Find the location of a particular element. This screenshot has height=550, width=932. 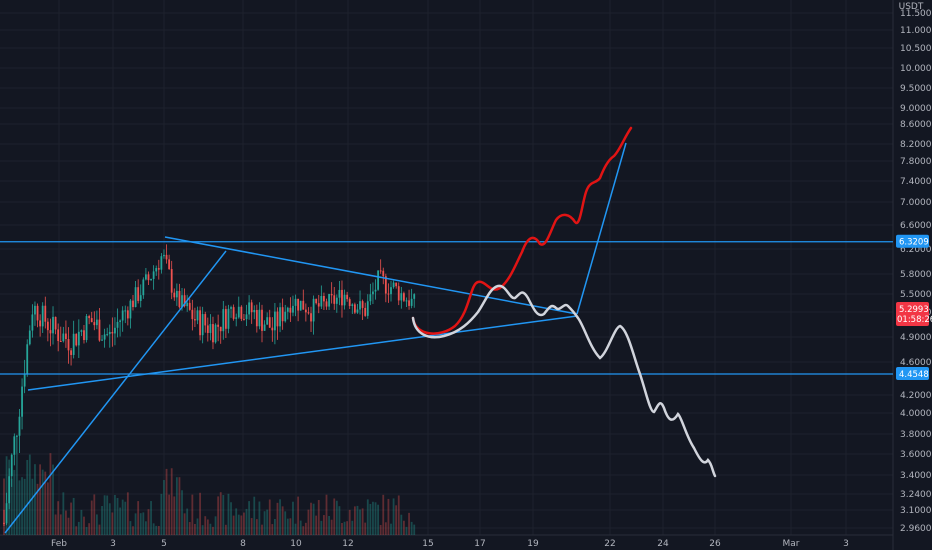

price-tick-label: 8.6000 is located at coordinates (916, 125).